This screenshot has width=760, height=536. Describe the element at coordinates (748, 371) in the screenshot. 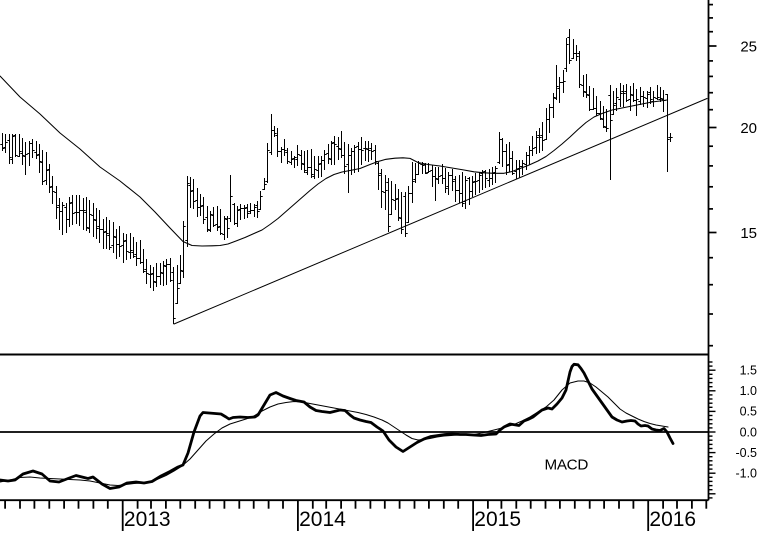

I see `svg-text: 1.5` at that location.